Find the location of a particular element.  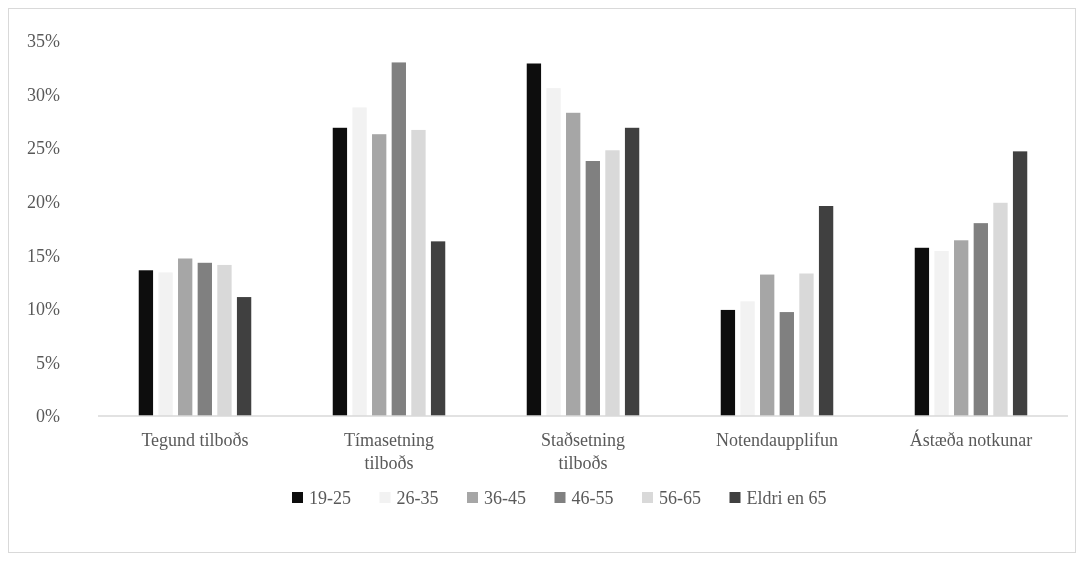

legend-label: 46-55 is located at coordinates (592, 498).